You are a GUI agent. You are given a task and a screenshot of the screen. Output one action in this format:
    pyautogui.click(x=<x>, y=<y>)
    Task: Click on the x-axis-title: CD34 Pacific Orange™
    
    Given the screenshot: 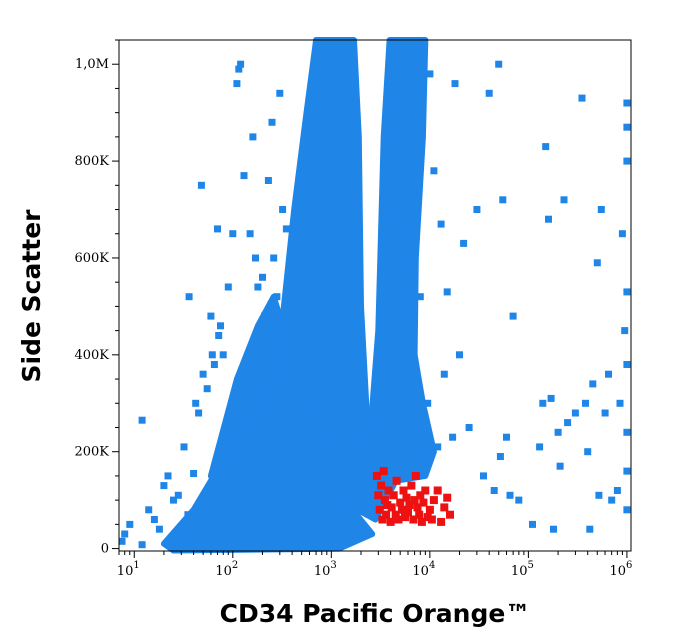 What is the action you would take?
    pyautogui.click(x=375, y=613)
    